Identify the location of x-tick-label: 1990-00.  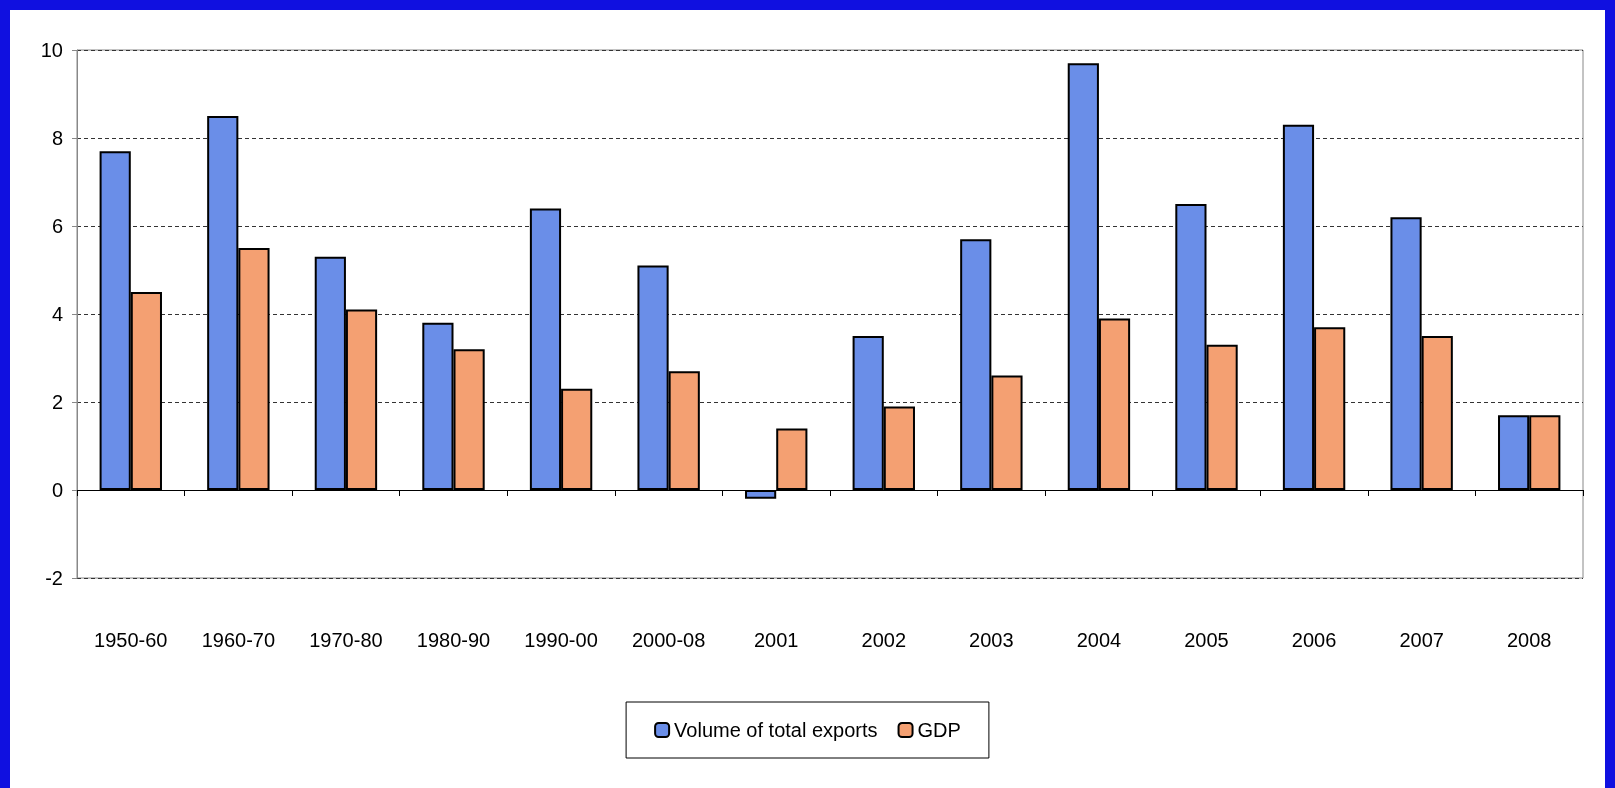
(561, 640).